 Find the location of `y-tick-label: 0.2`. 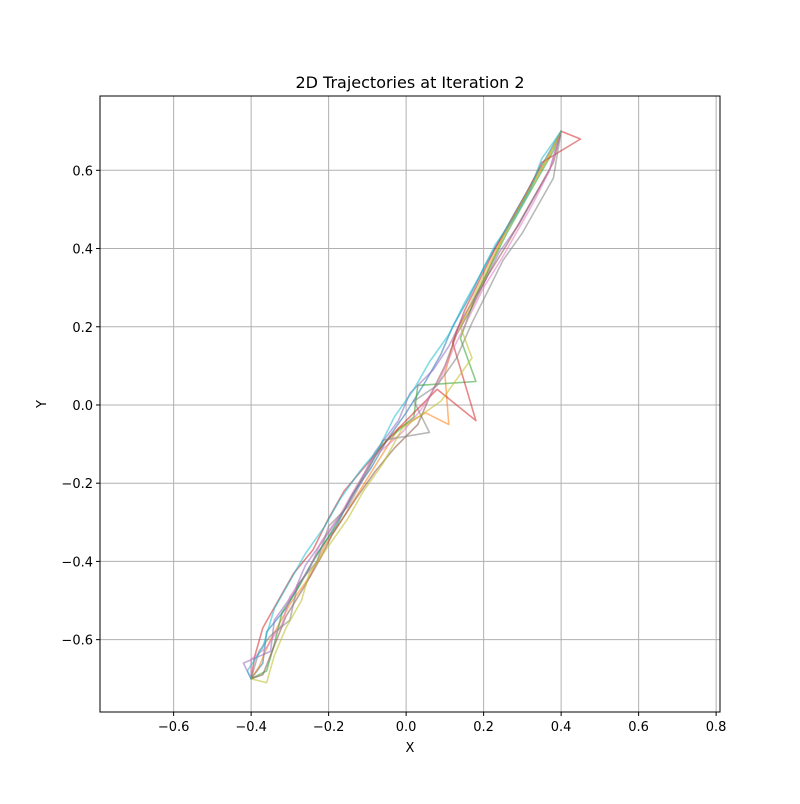

y-tick-label: 0.2 is located at coordinates (82, 328).